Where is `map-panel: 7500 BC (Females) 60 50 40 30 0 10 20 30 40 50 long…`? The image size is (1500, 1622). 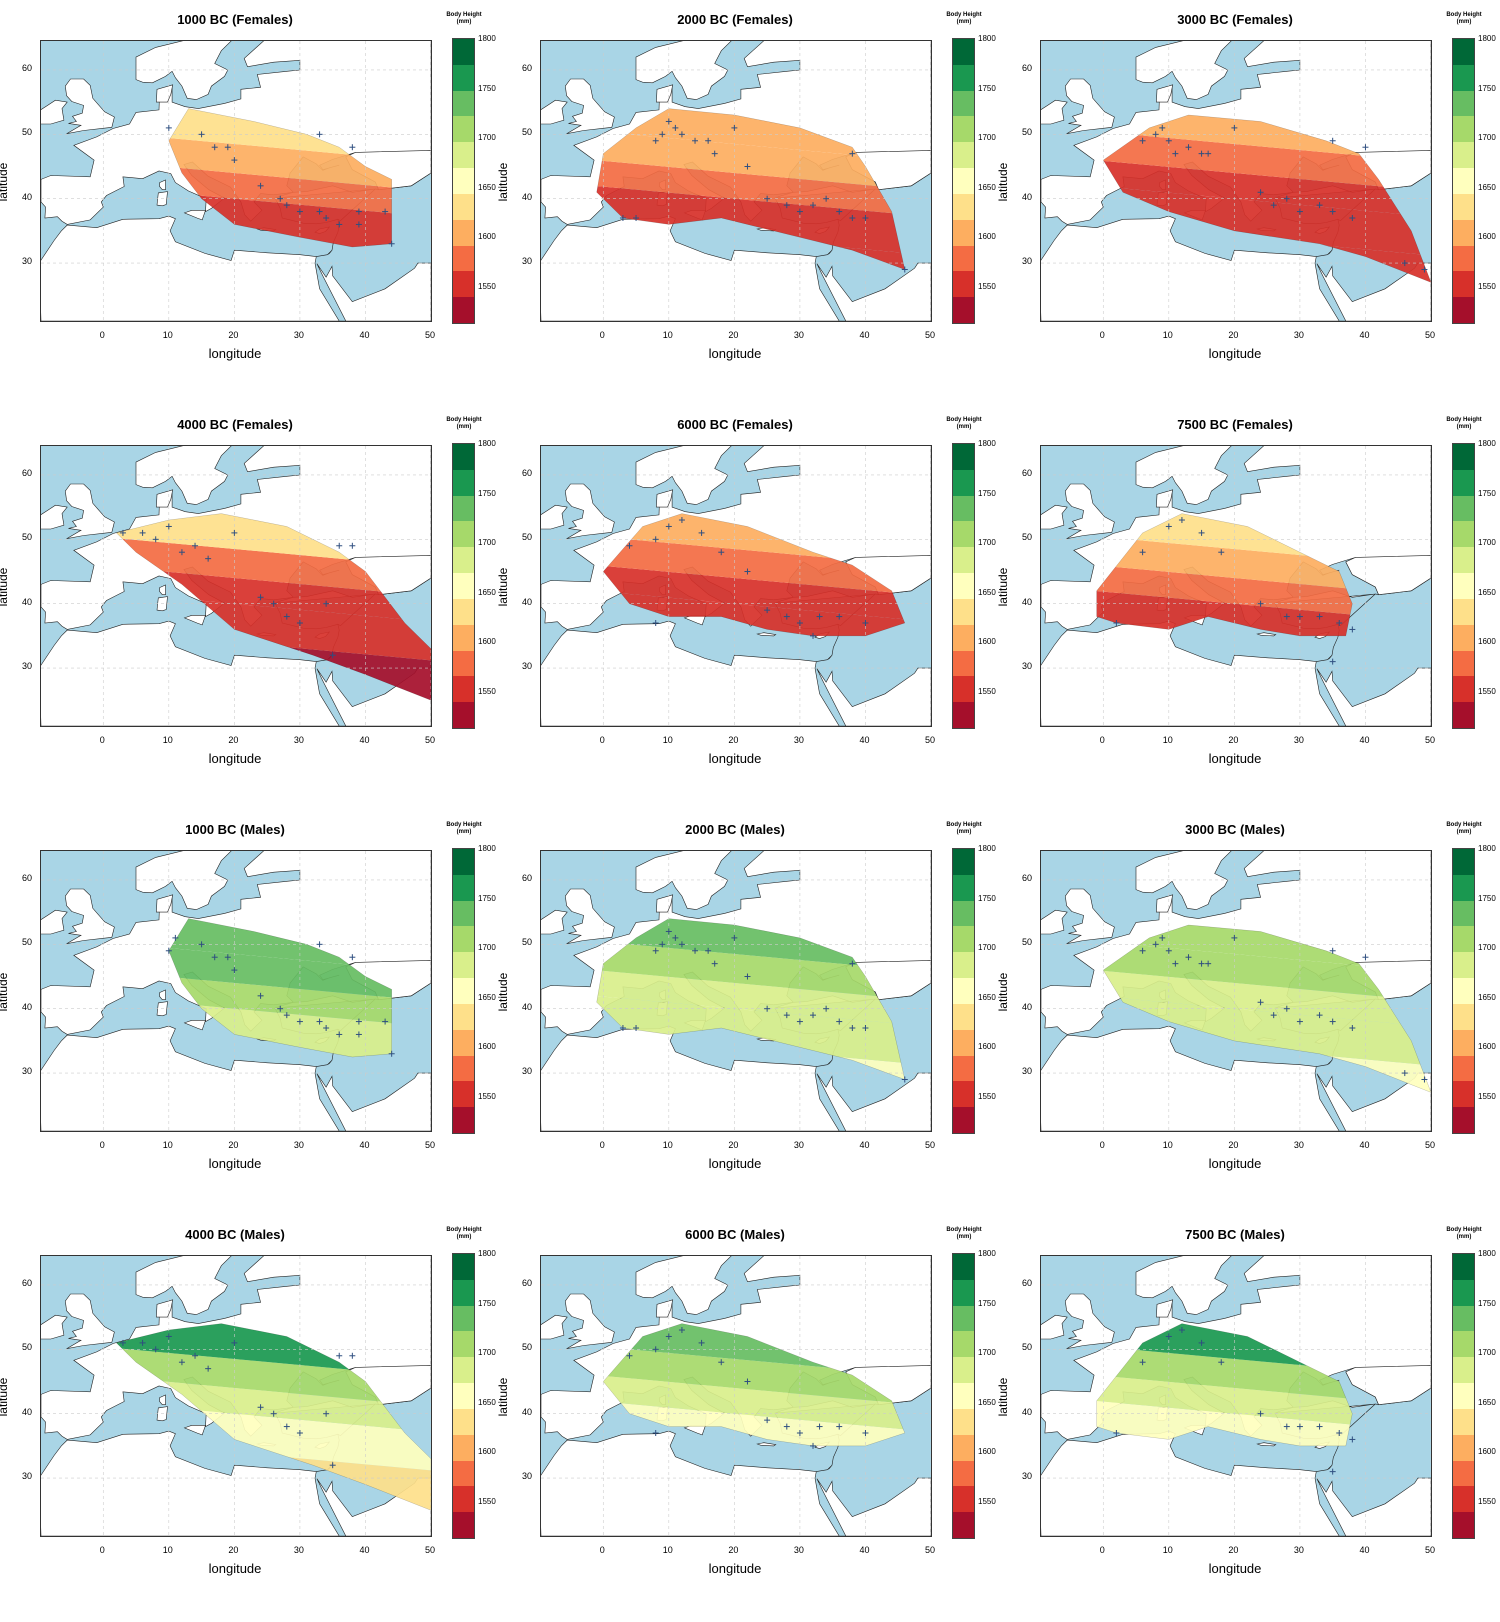 map-panel: 7500 BC (Females) 60 50 40 30 0 10 20 30 40 50 long… is located at coordinates (1248, 607).